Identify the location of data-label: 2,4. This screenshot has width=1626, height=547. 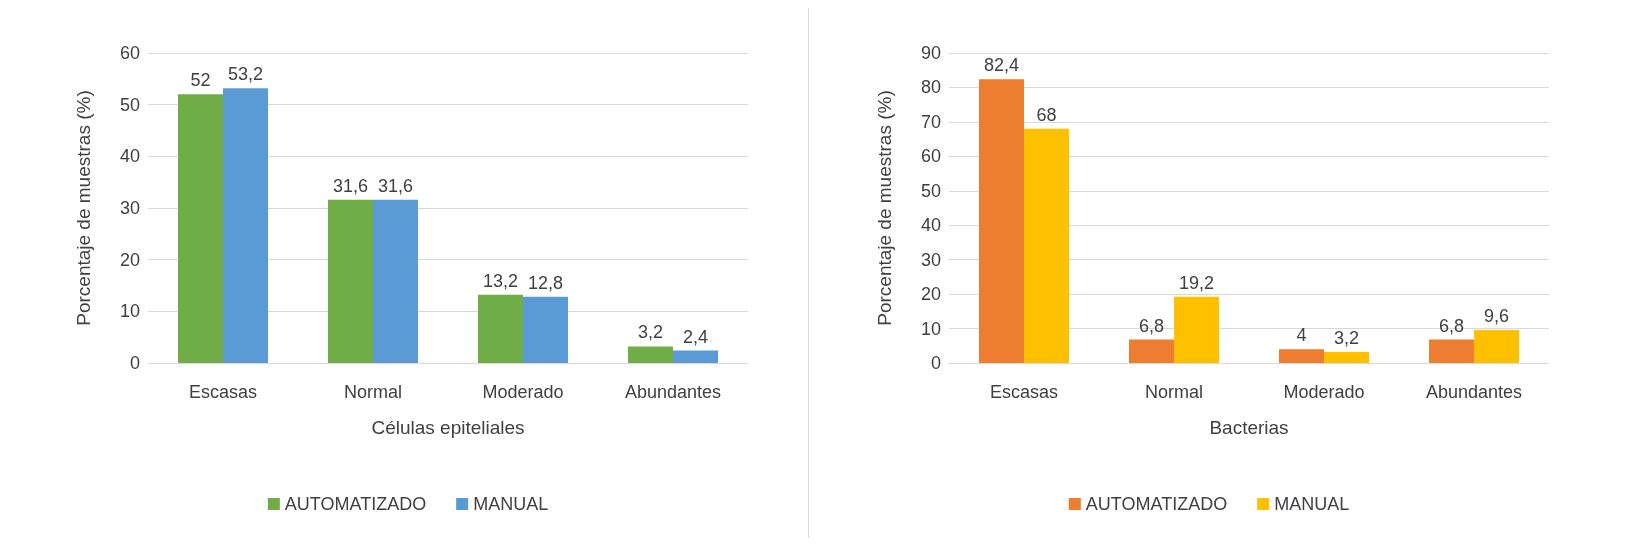
(695, 336).